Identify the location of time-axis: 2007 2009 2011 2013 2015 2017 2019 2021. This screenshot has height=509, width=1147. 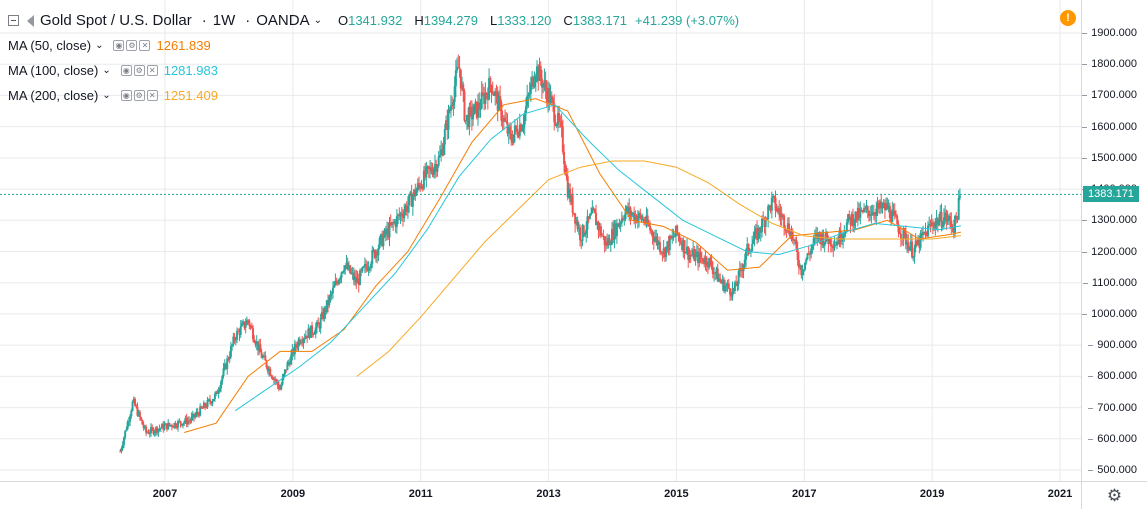
(540, 495).